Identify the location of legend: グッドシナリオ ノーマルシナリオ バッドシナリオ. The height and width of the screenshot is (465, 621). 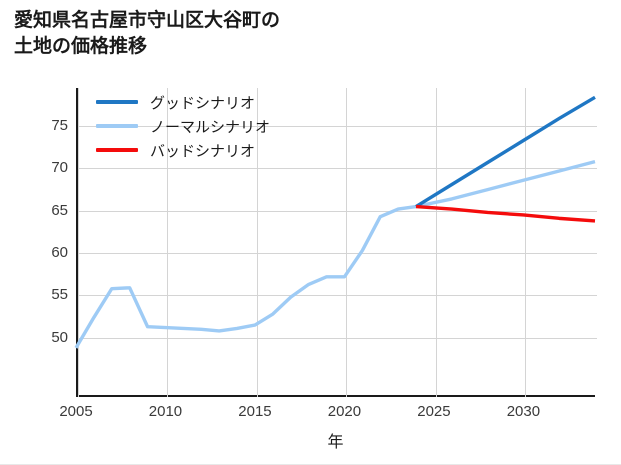
(183, 126).